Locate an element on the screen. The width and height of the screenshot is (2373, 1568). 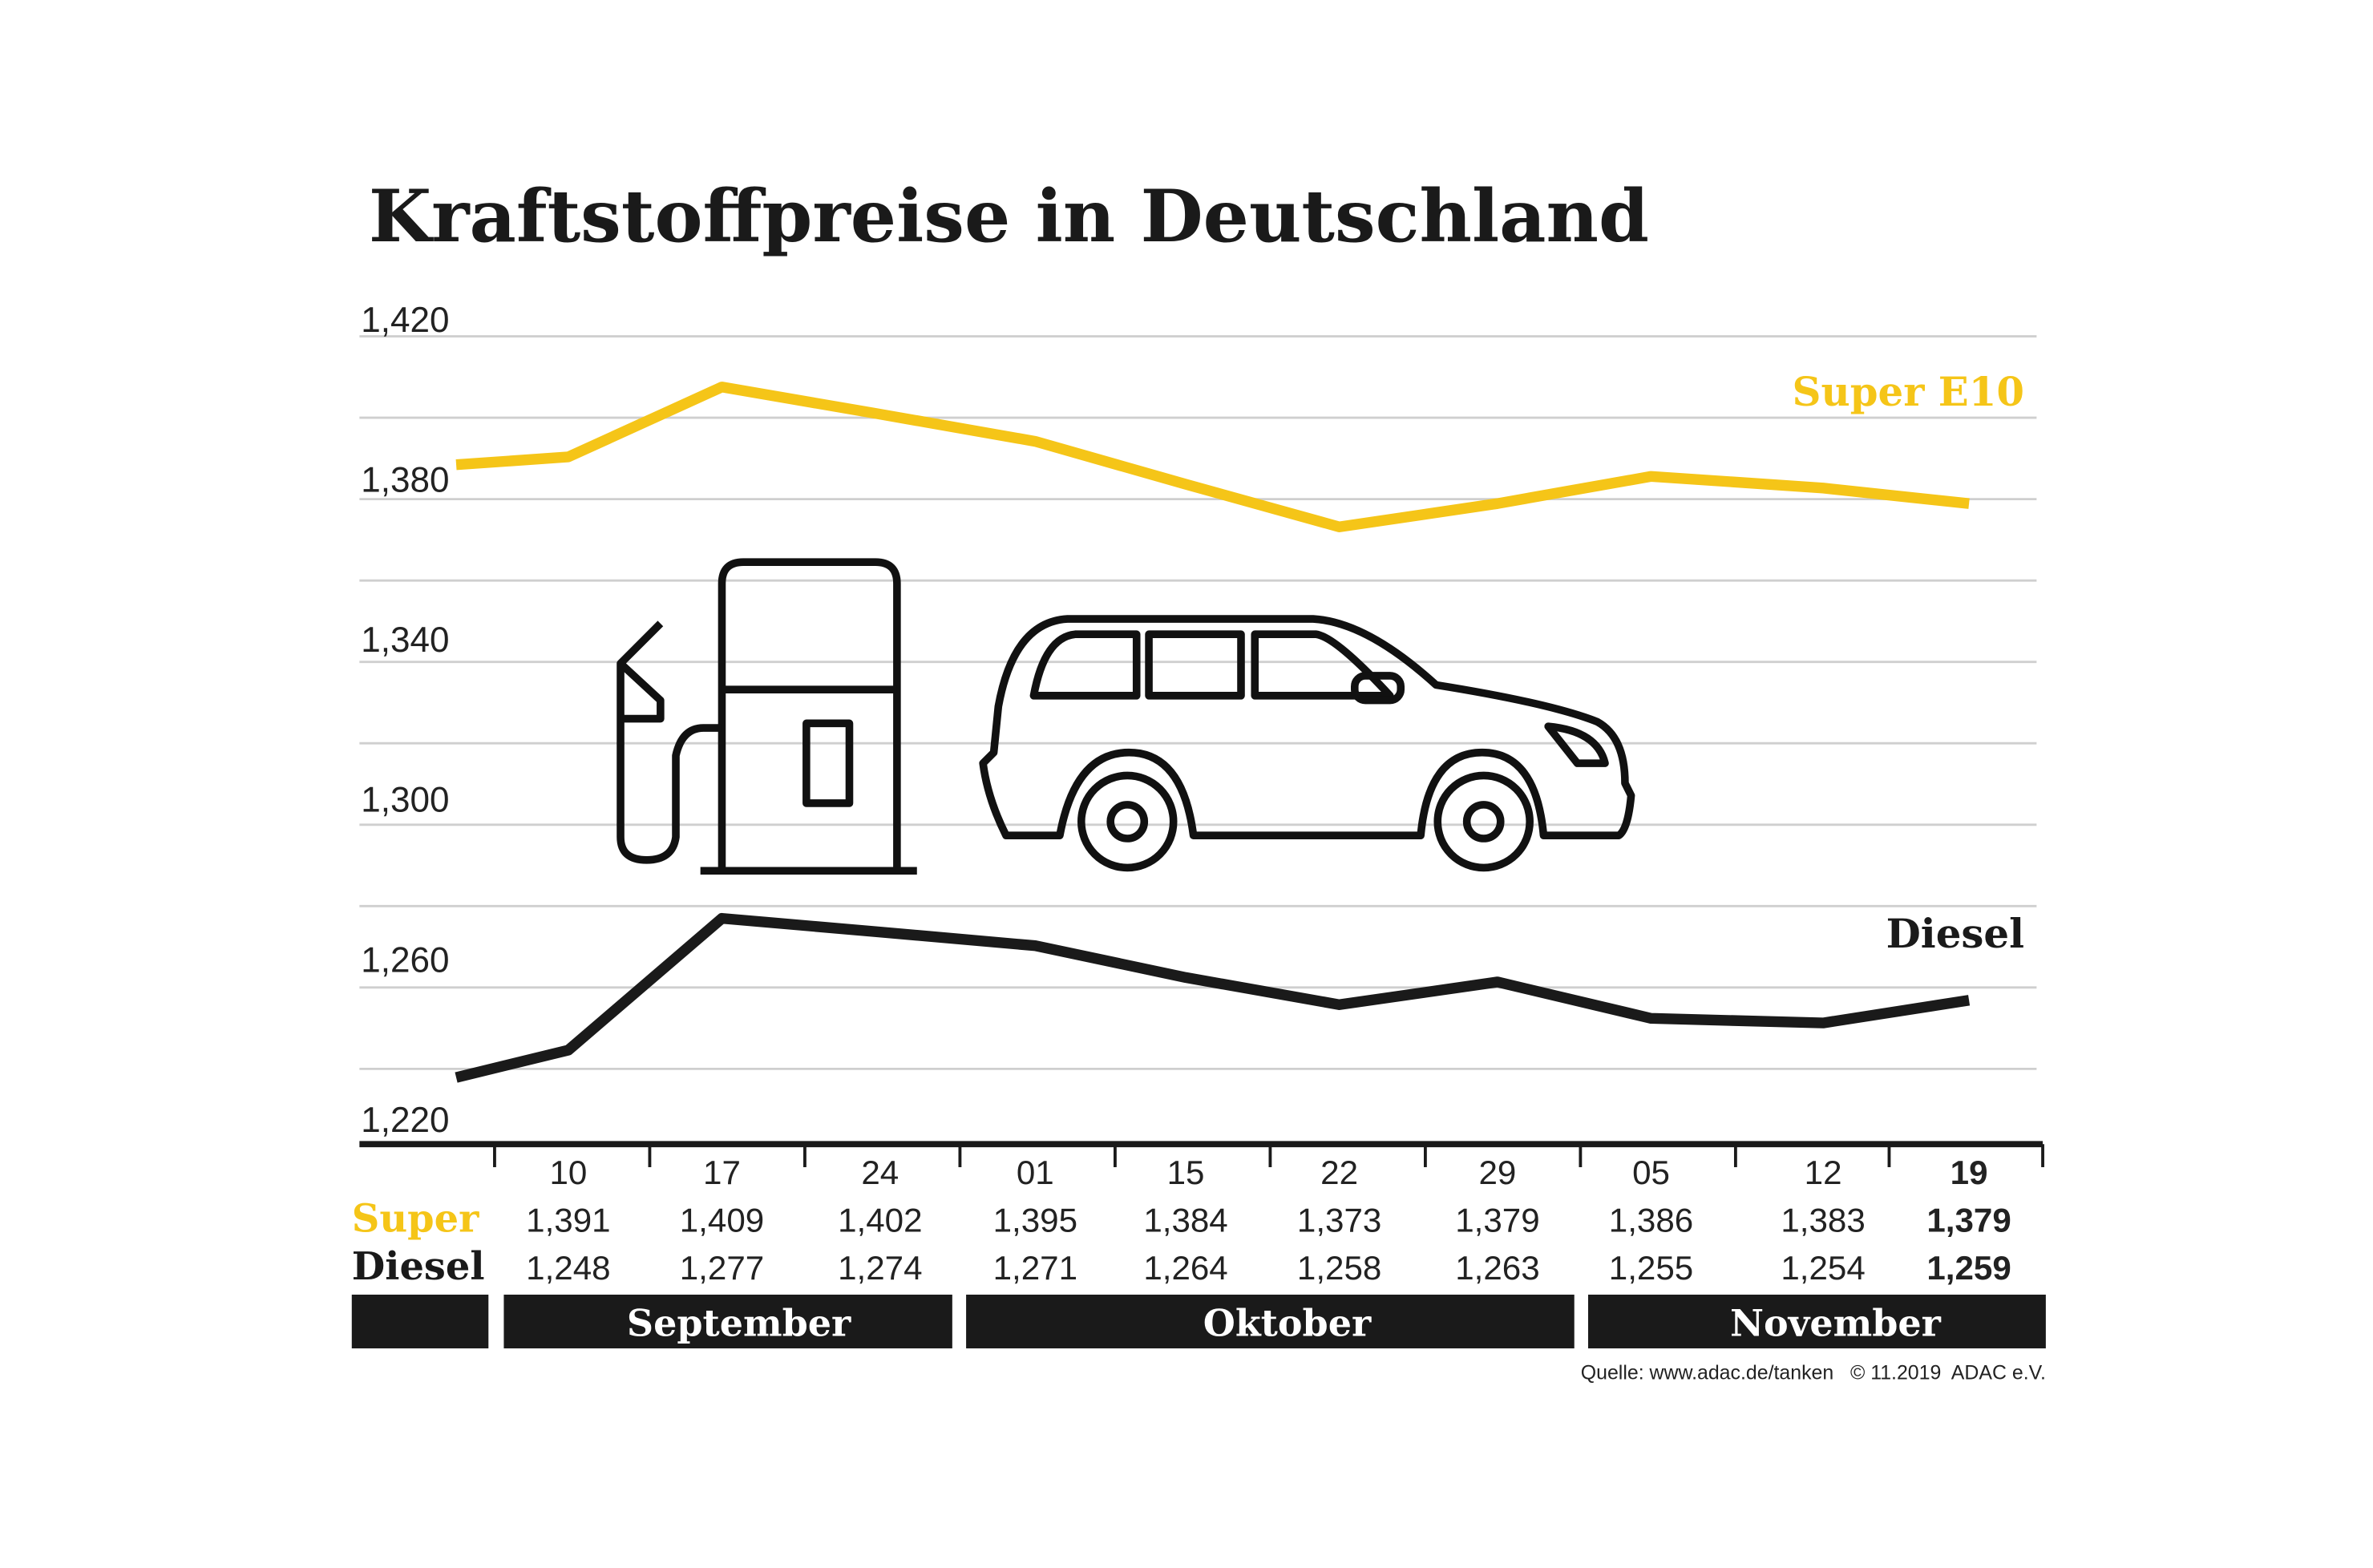
row-label-diesel: Diesel is located at coordinates (419, 1266).